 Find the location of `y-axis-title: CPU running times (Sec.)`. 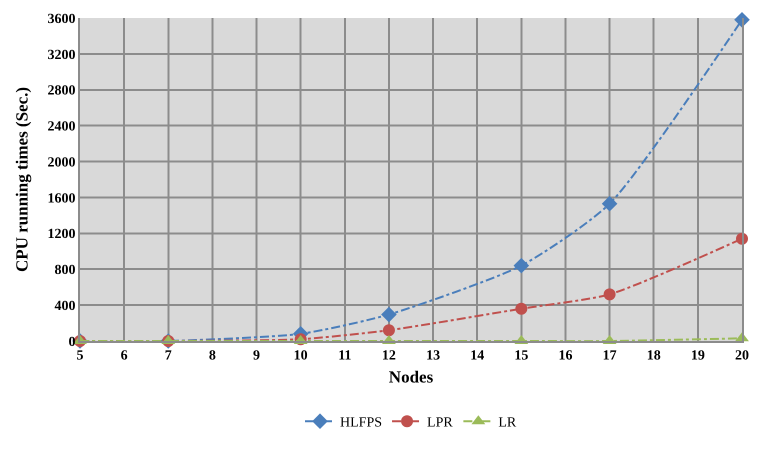

y-axis-title: CPU running times (Sec.) is located at coordinates (22, 179).